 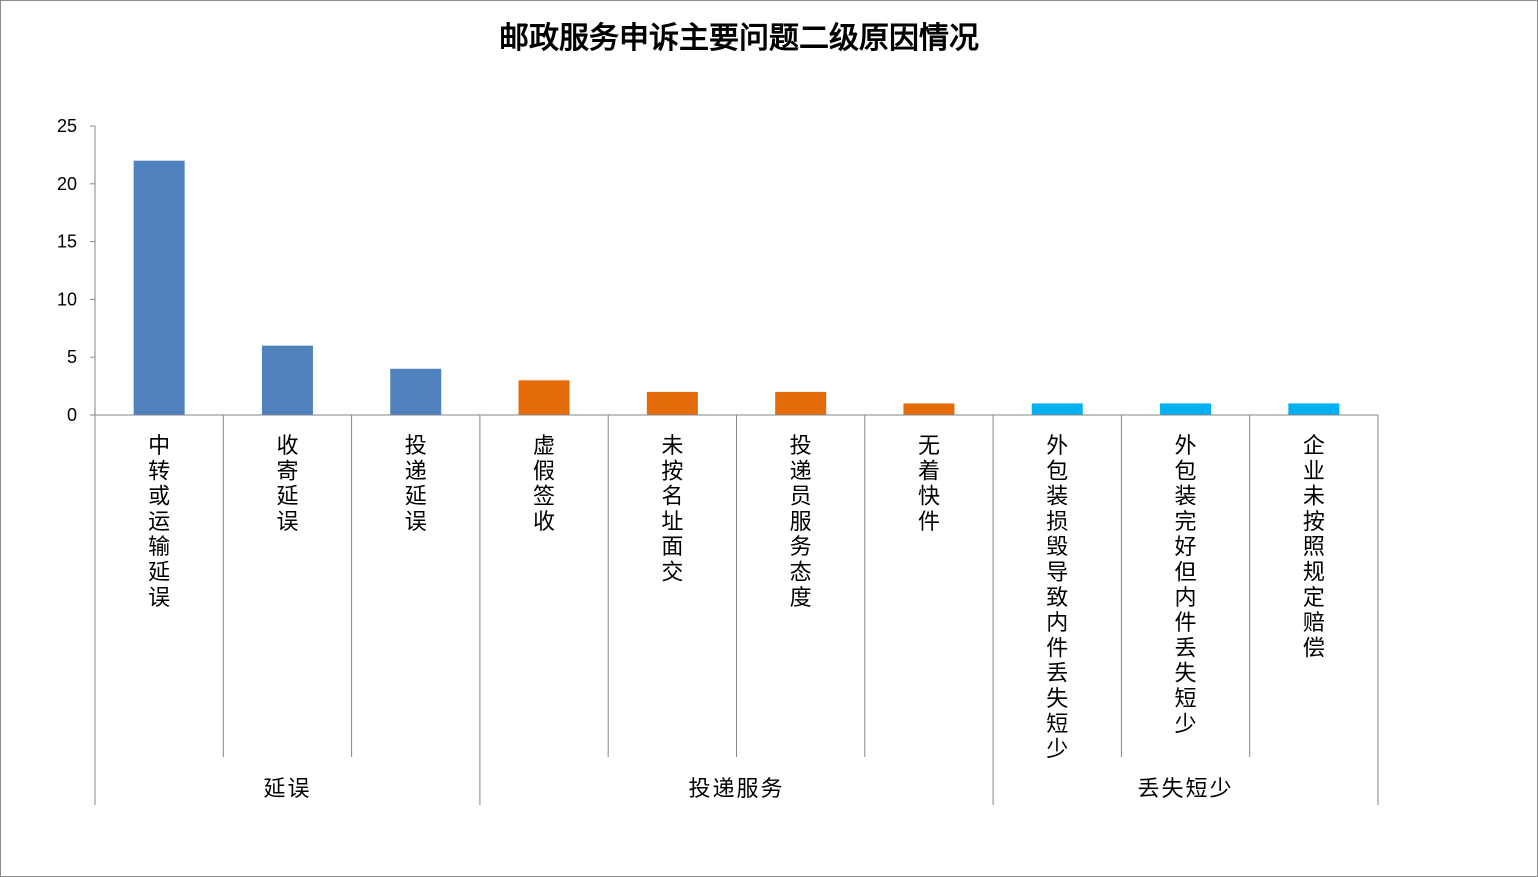 I want to click on x-tick-label: 投递员服务态度, so click(x=801, y=522).